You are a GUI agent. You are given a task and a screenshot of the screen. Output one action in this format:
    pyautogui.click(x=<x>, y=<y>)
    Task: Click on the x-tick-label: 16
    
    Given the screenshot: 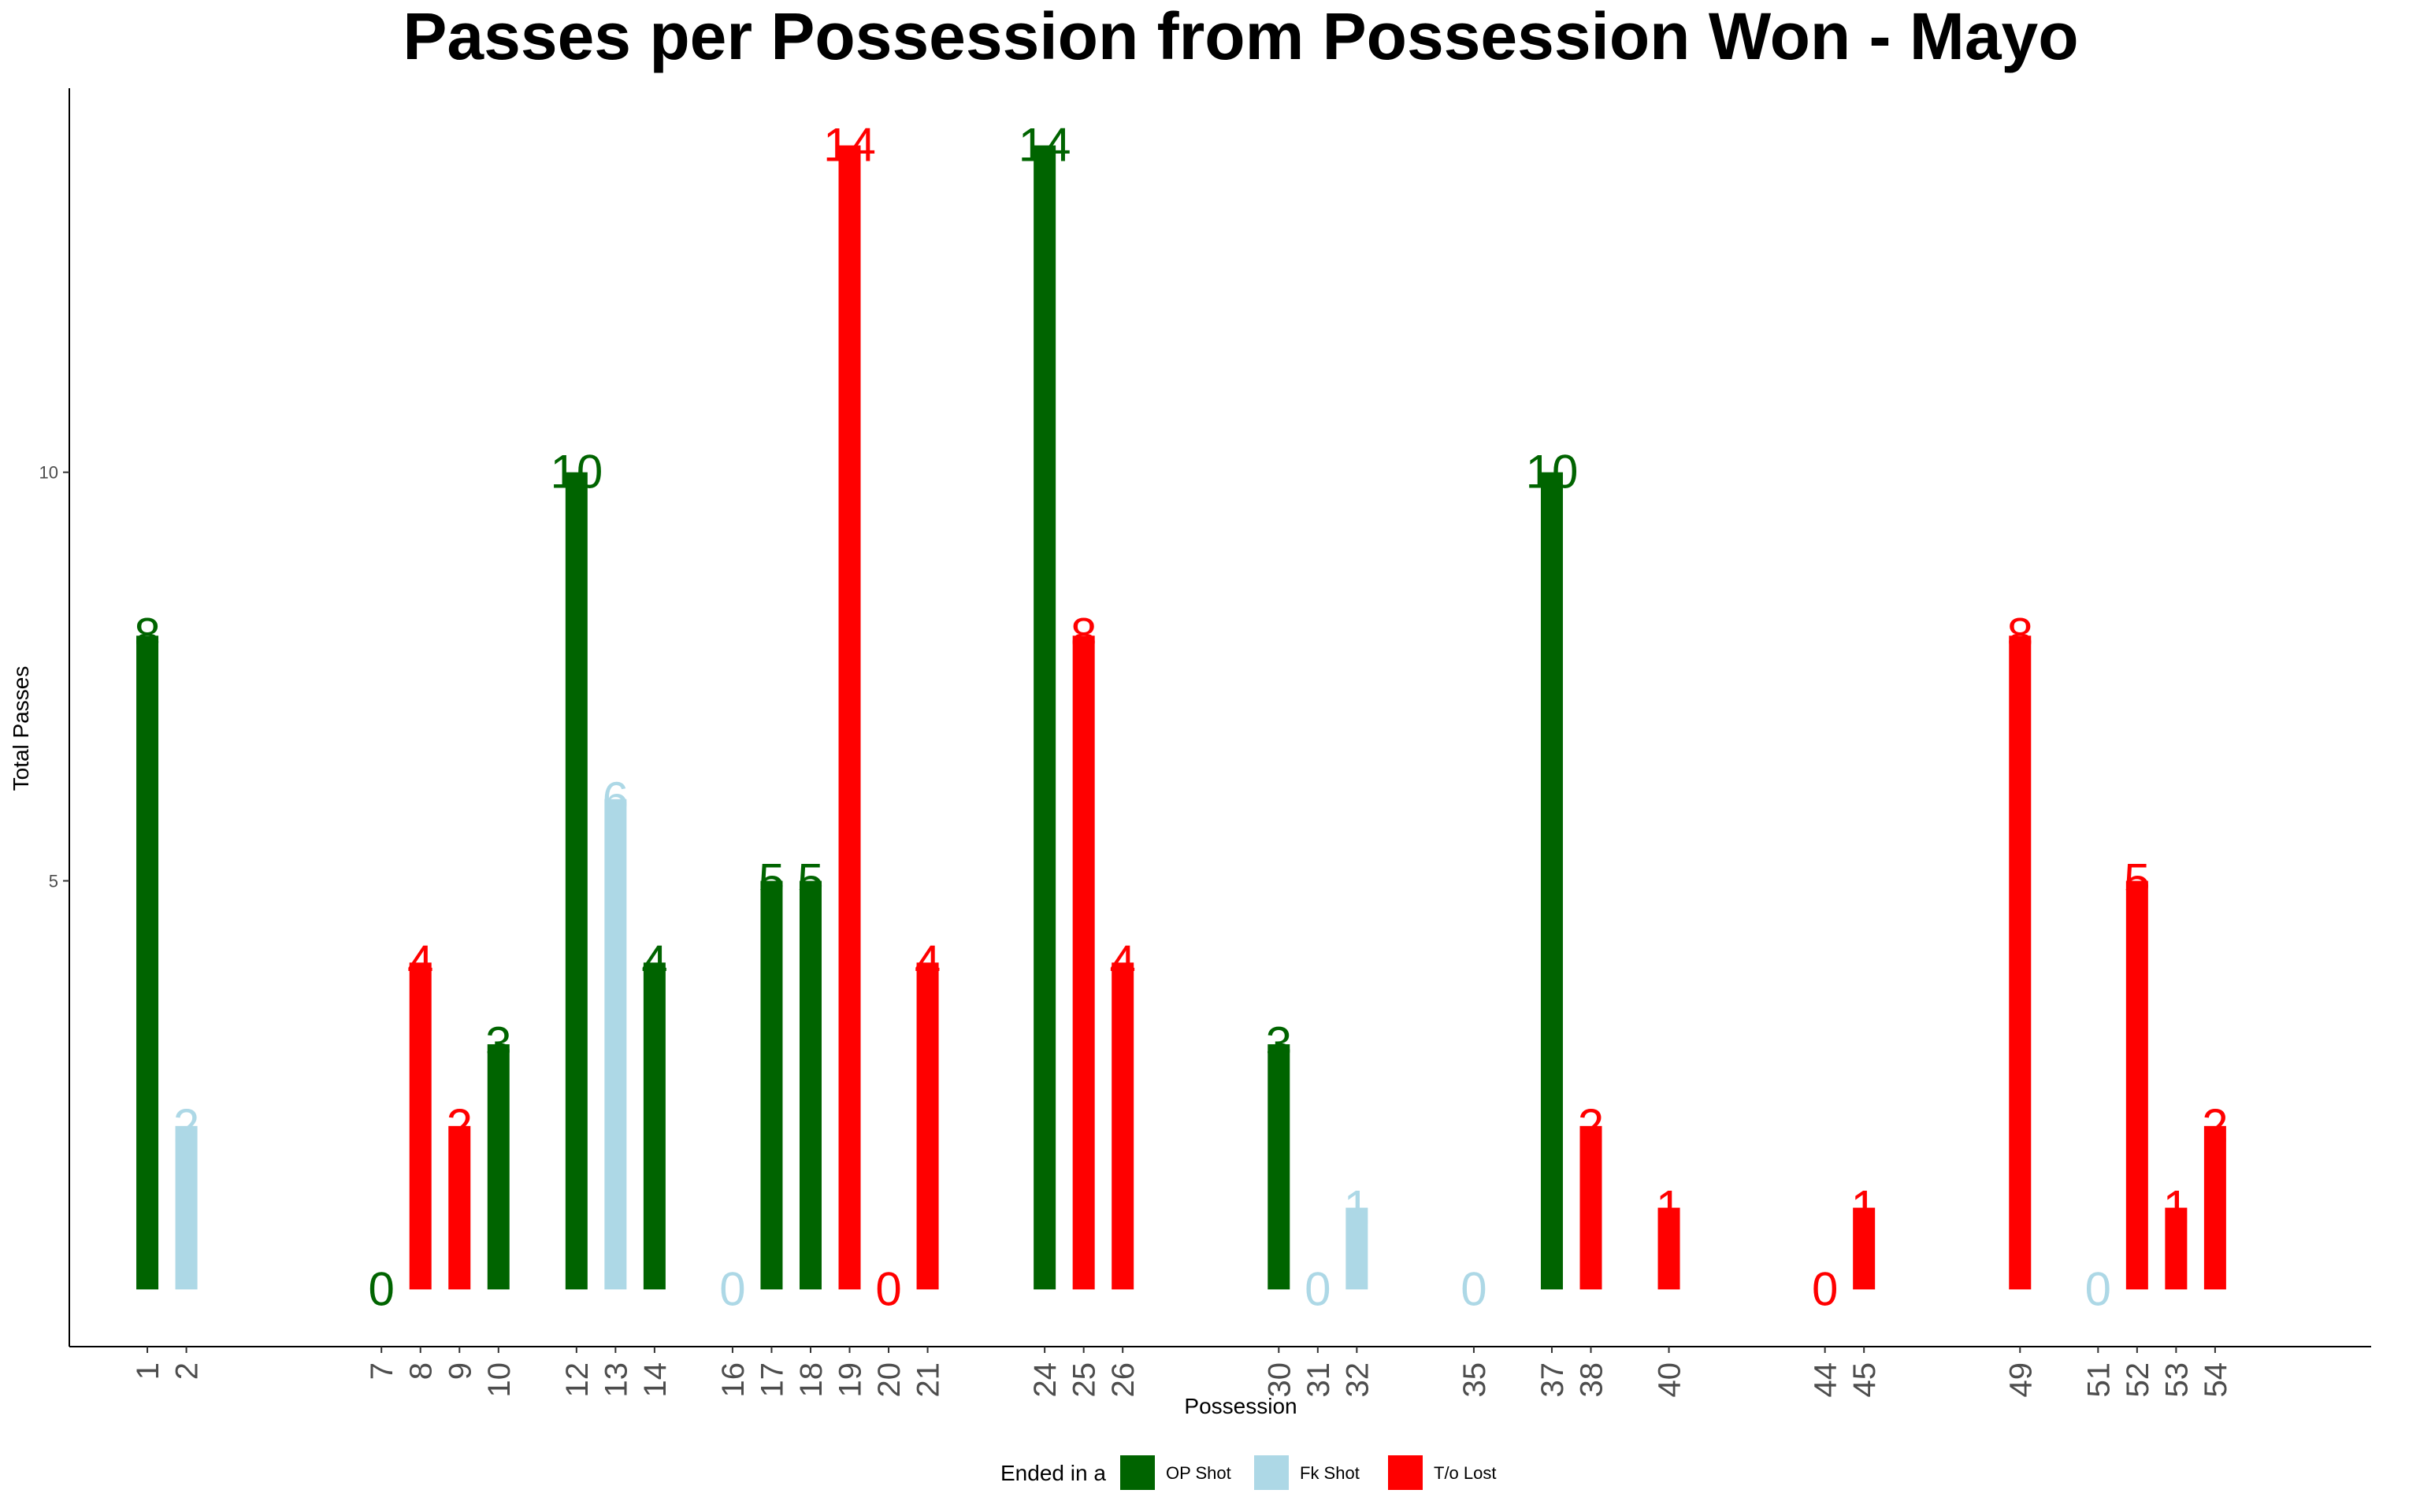 What is the action you would take?
    pyautogui.click(x=733, y=1380)
    